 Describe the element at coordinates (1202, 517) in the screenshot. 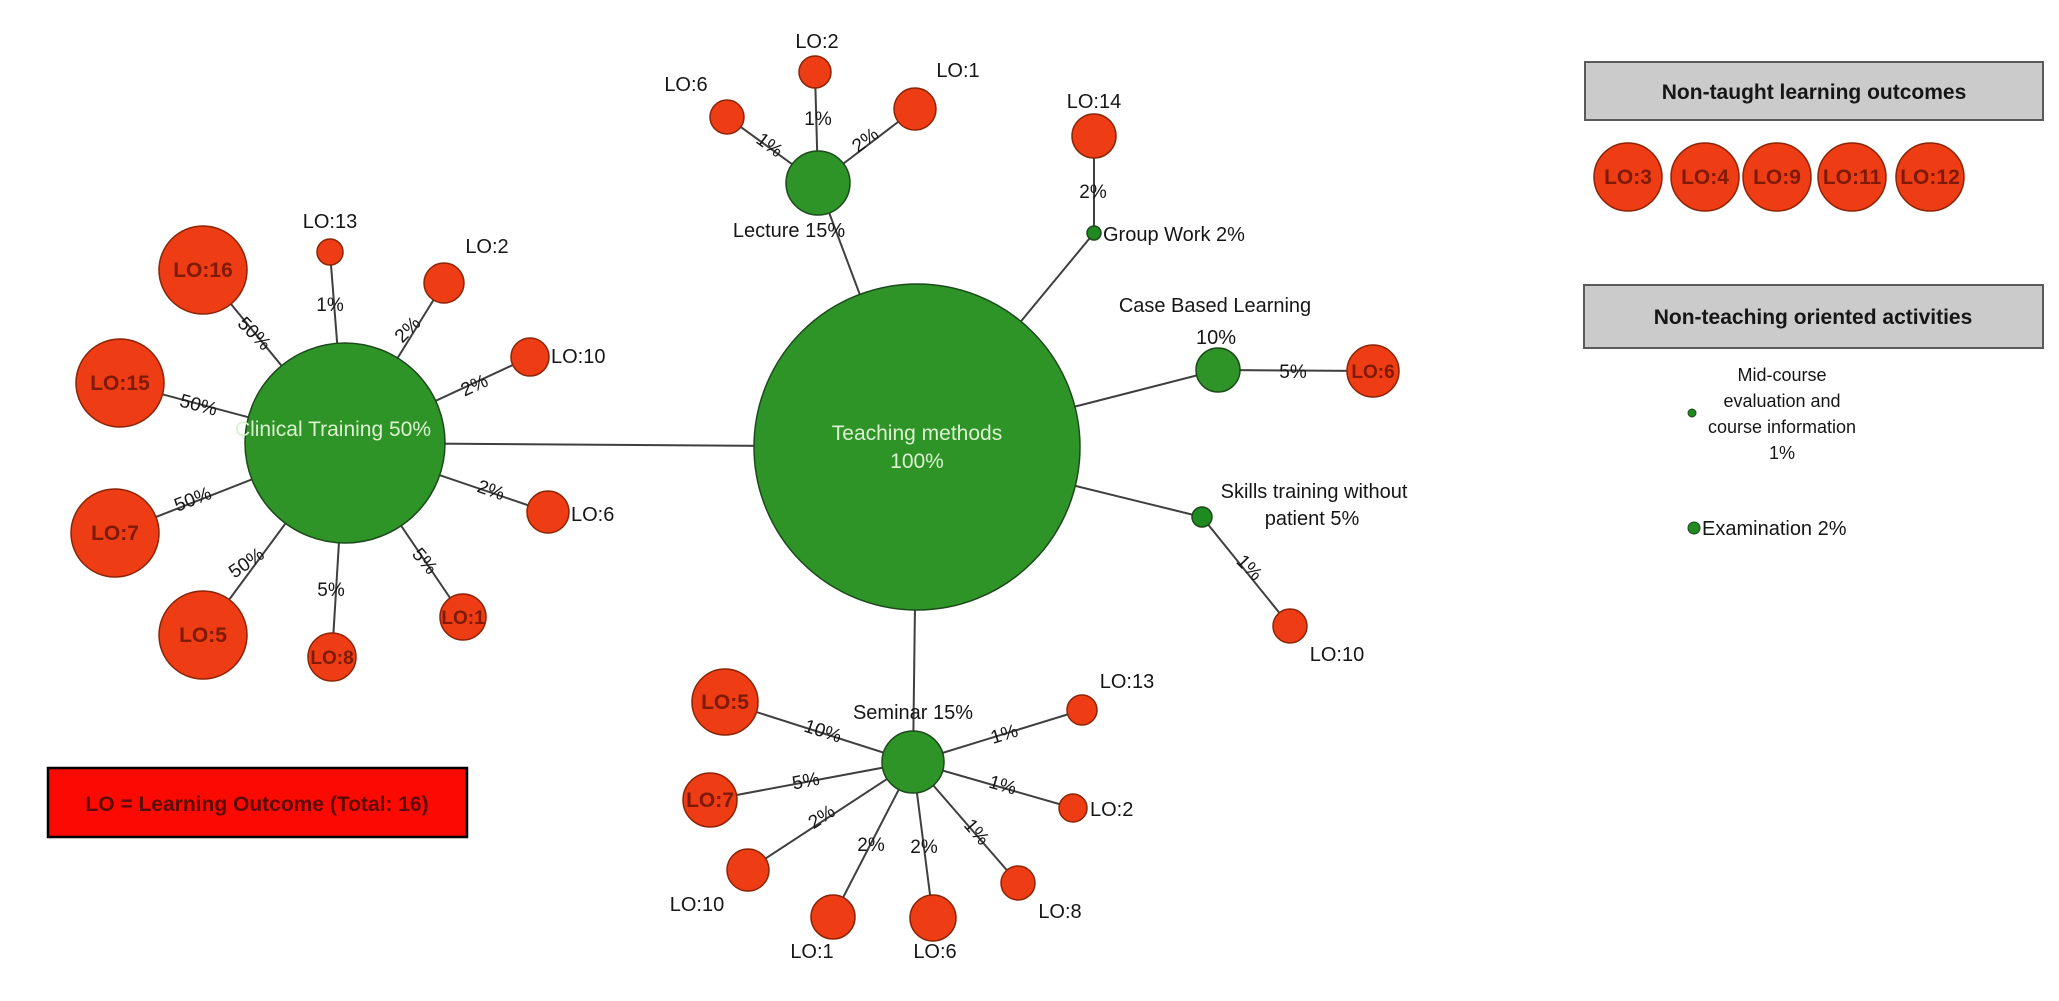

I see `node-skills-training` at that location.